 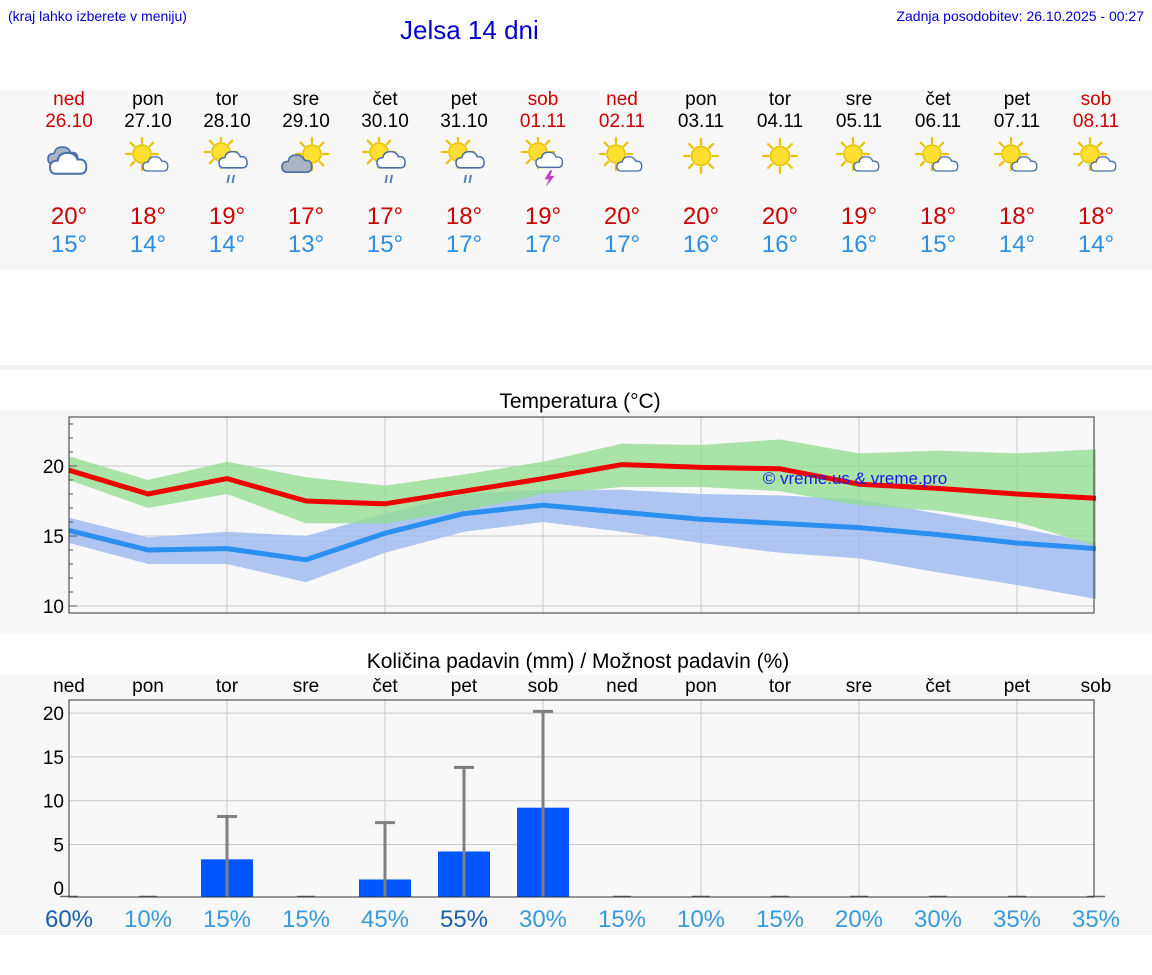 I want to click on min-temperature-line, so click(x=582, y=532).